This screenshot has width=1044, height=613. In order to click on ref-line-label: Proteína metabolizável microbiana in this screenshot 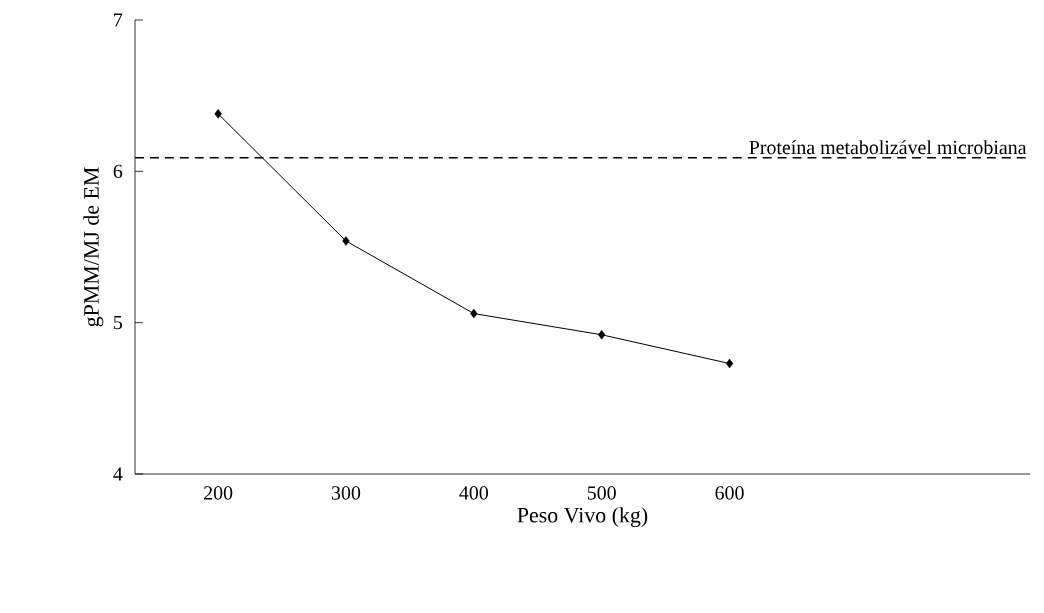, I will do `click(888, 147)`.